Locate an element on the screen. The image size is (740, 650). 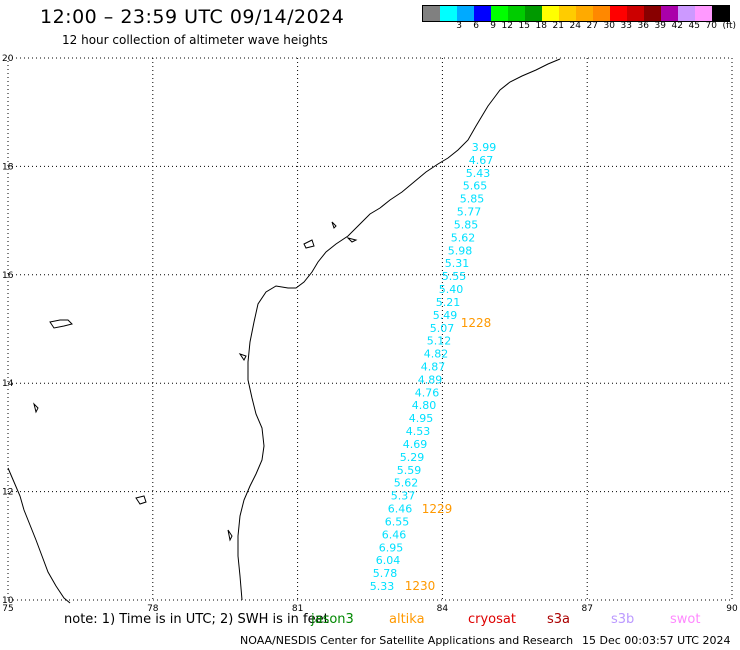
wave-height-value: 5.37 is located at coordinates (403, 496).